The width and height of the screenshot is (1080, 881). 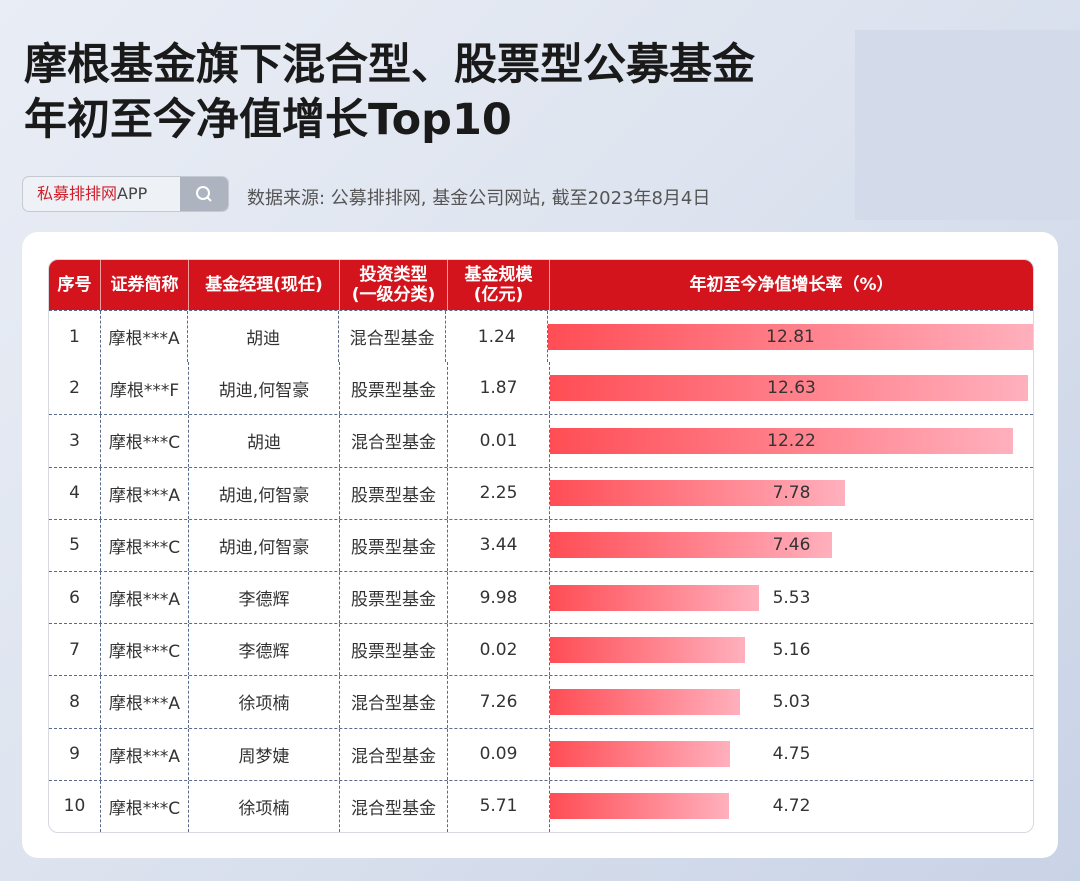 I want to click on cell-growth: 7.46, so click(x=791, y=545).